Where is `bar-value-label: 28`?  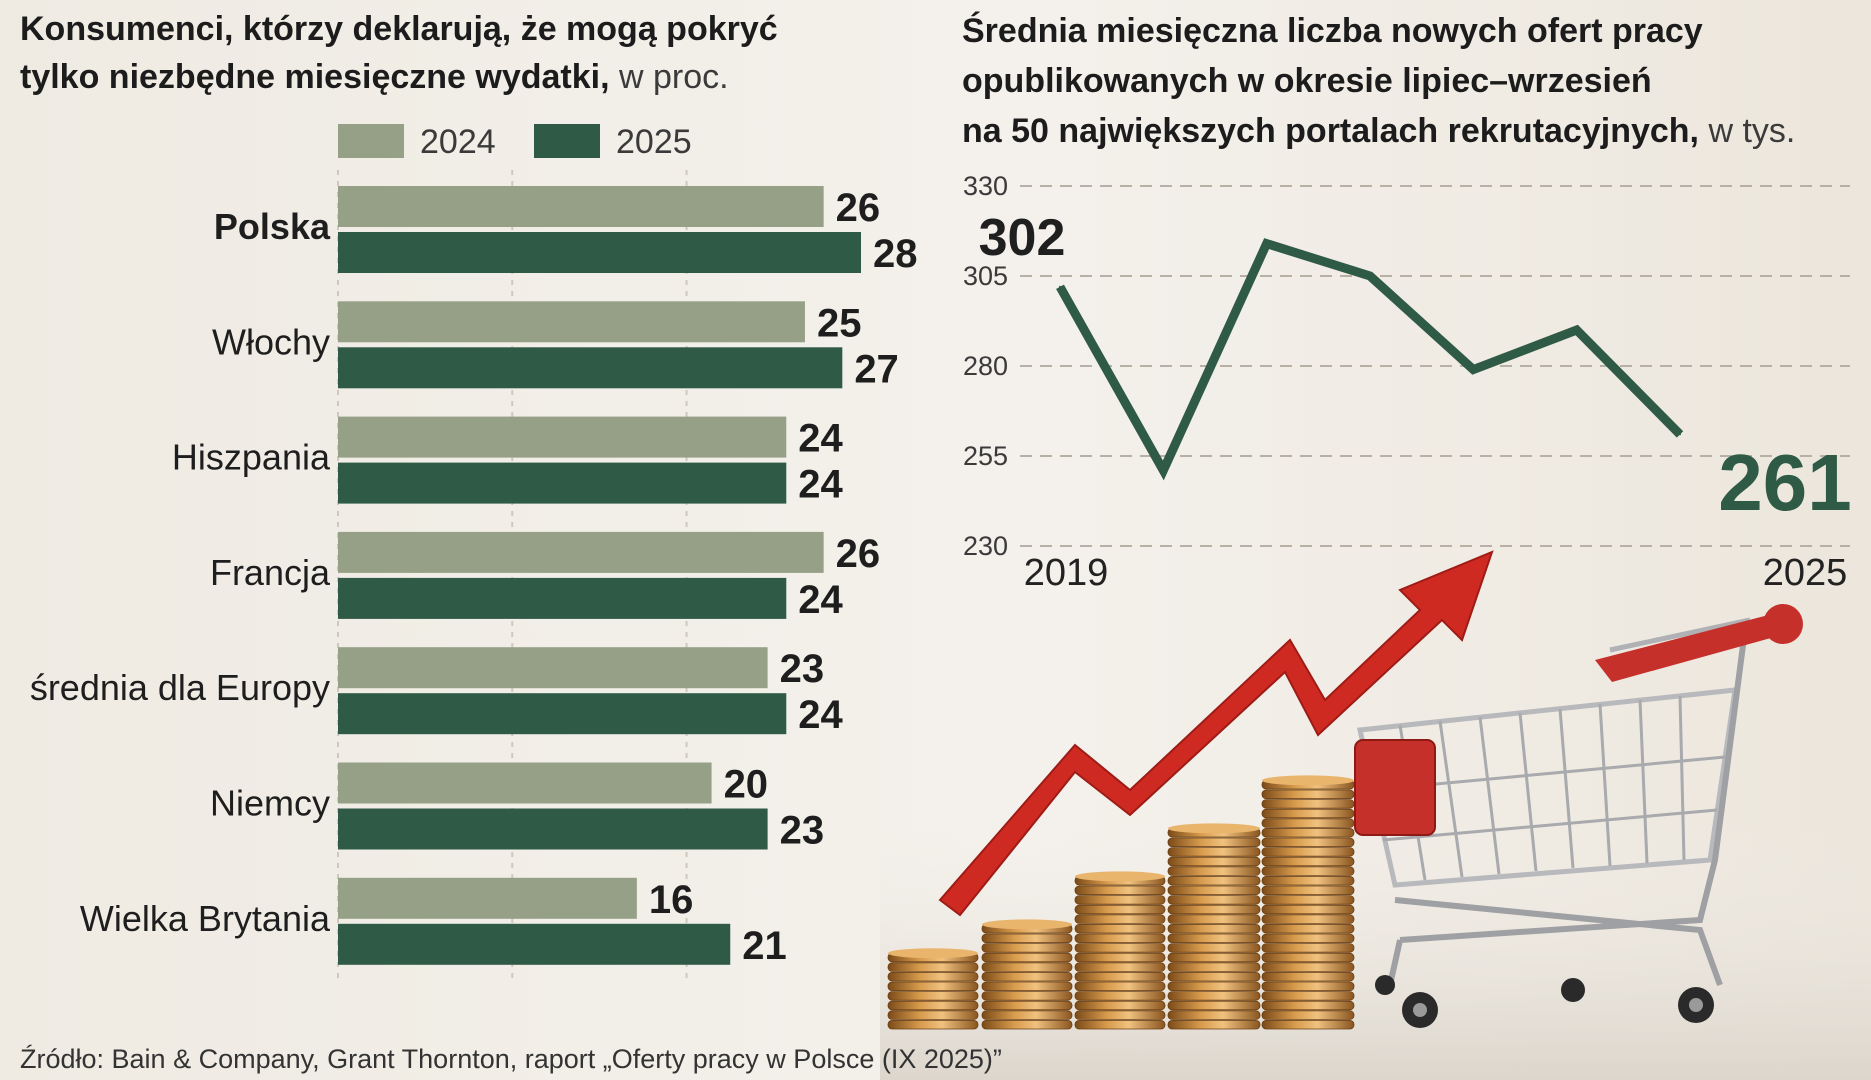 bar-value-label: 28 is located at coordinates (895, 254).